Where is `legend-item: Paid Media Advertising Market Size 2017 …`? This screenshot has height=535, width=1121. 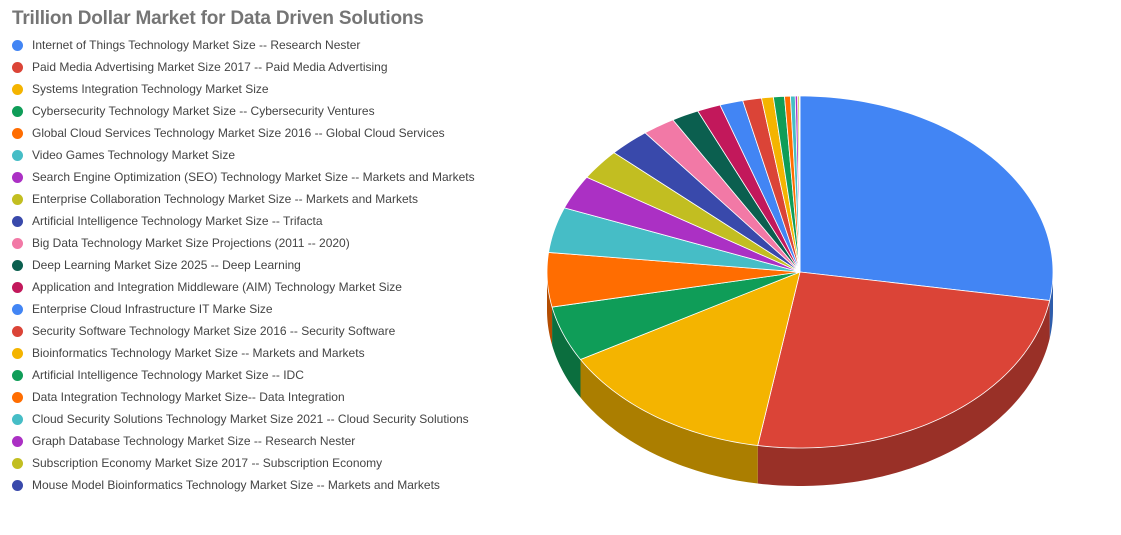
legend-item: Paid Media Advertising Market Size 2017 … is located at coordinates (243, 67).